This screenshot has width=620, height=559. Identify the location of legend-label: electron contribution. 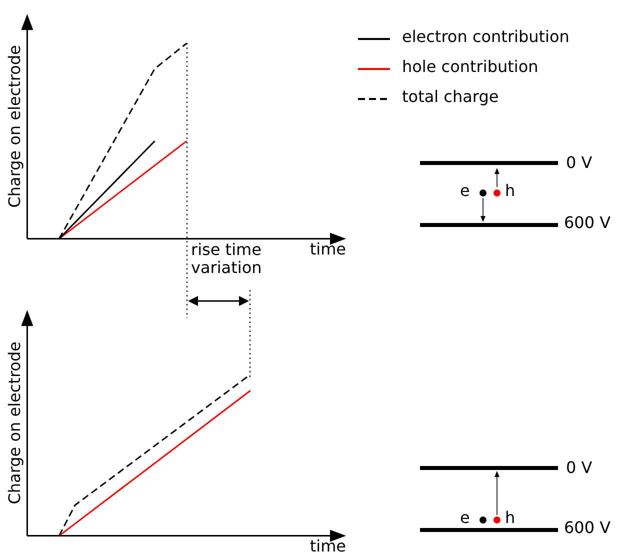
(486, 36).